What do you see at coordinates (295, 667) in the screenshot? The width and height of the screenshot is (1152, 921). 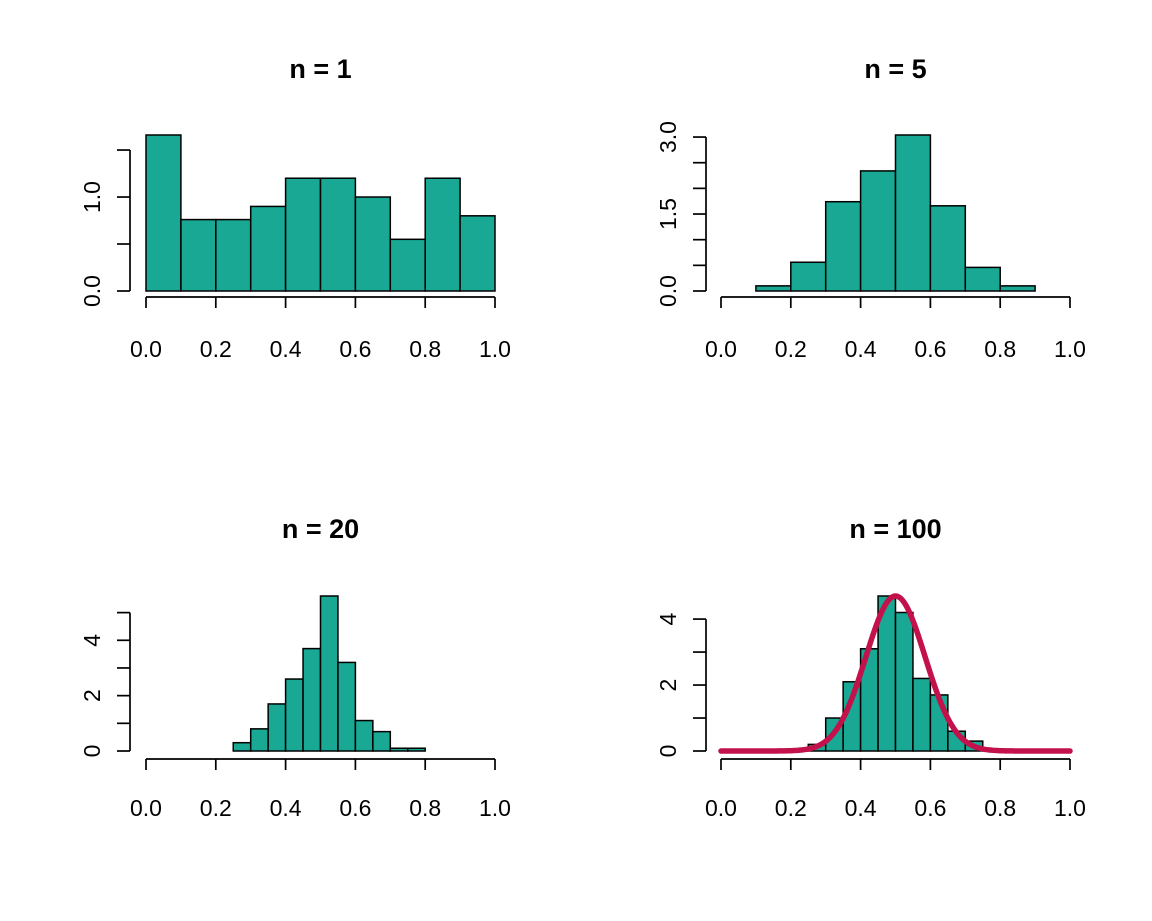 I see `panel-n20: n = 20 0.0 0.2 0.4 0.6 0.8 1.0 0 2 4` at bounding box center [295, 667].